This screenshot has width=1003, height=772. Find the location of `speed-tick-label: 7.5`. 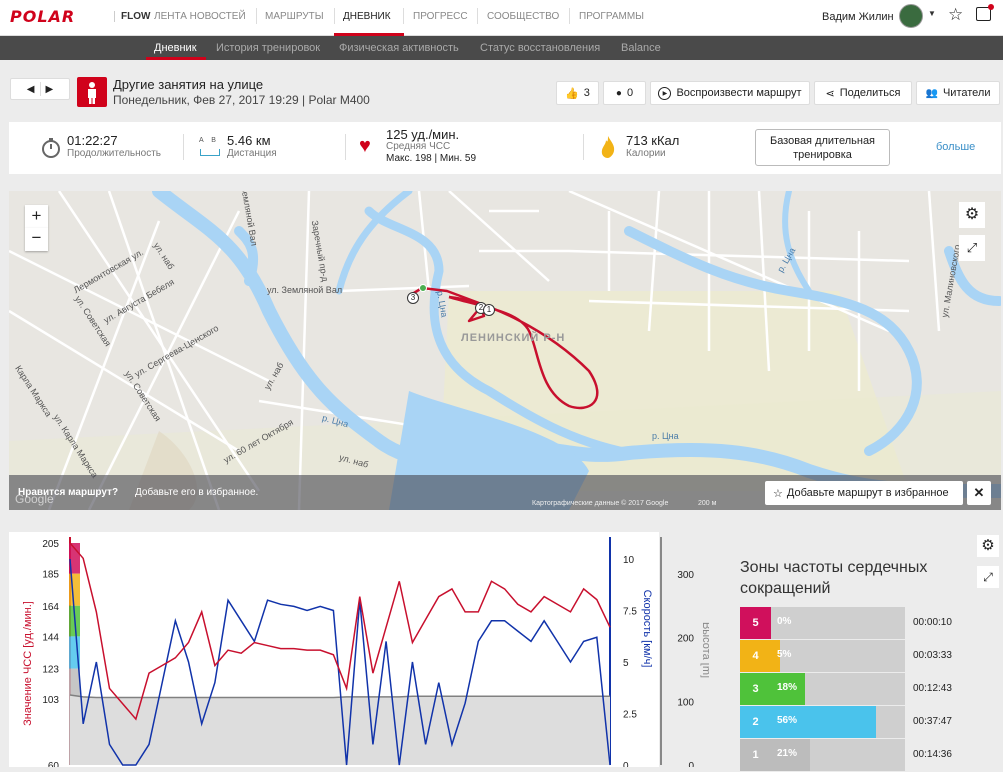

speed-tick-label: 7.5 is located at coordinates (630, 612).